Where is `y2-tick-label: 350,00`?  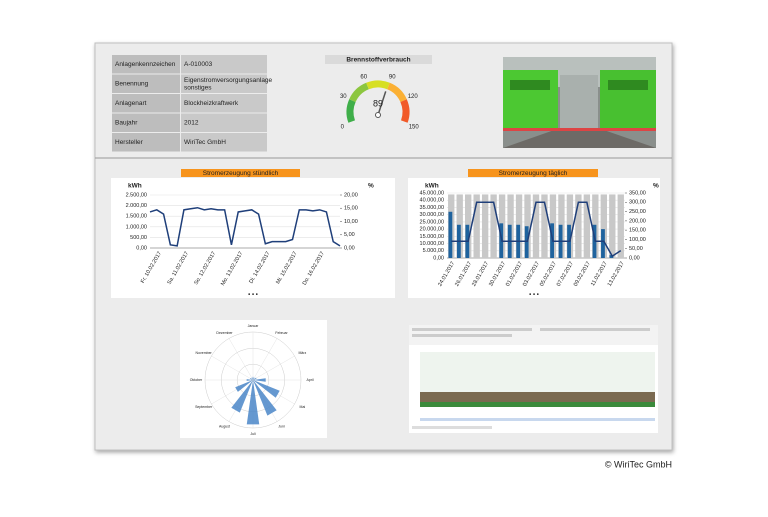 y2-tick-label: 350,00 is located at coordinates (637, 193).